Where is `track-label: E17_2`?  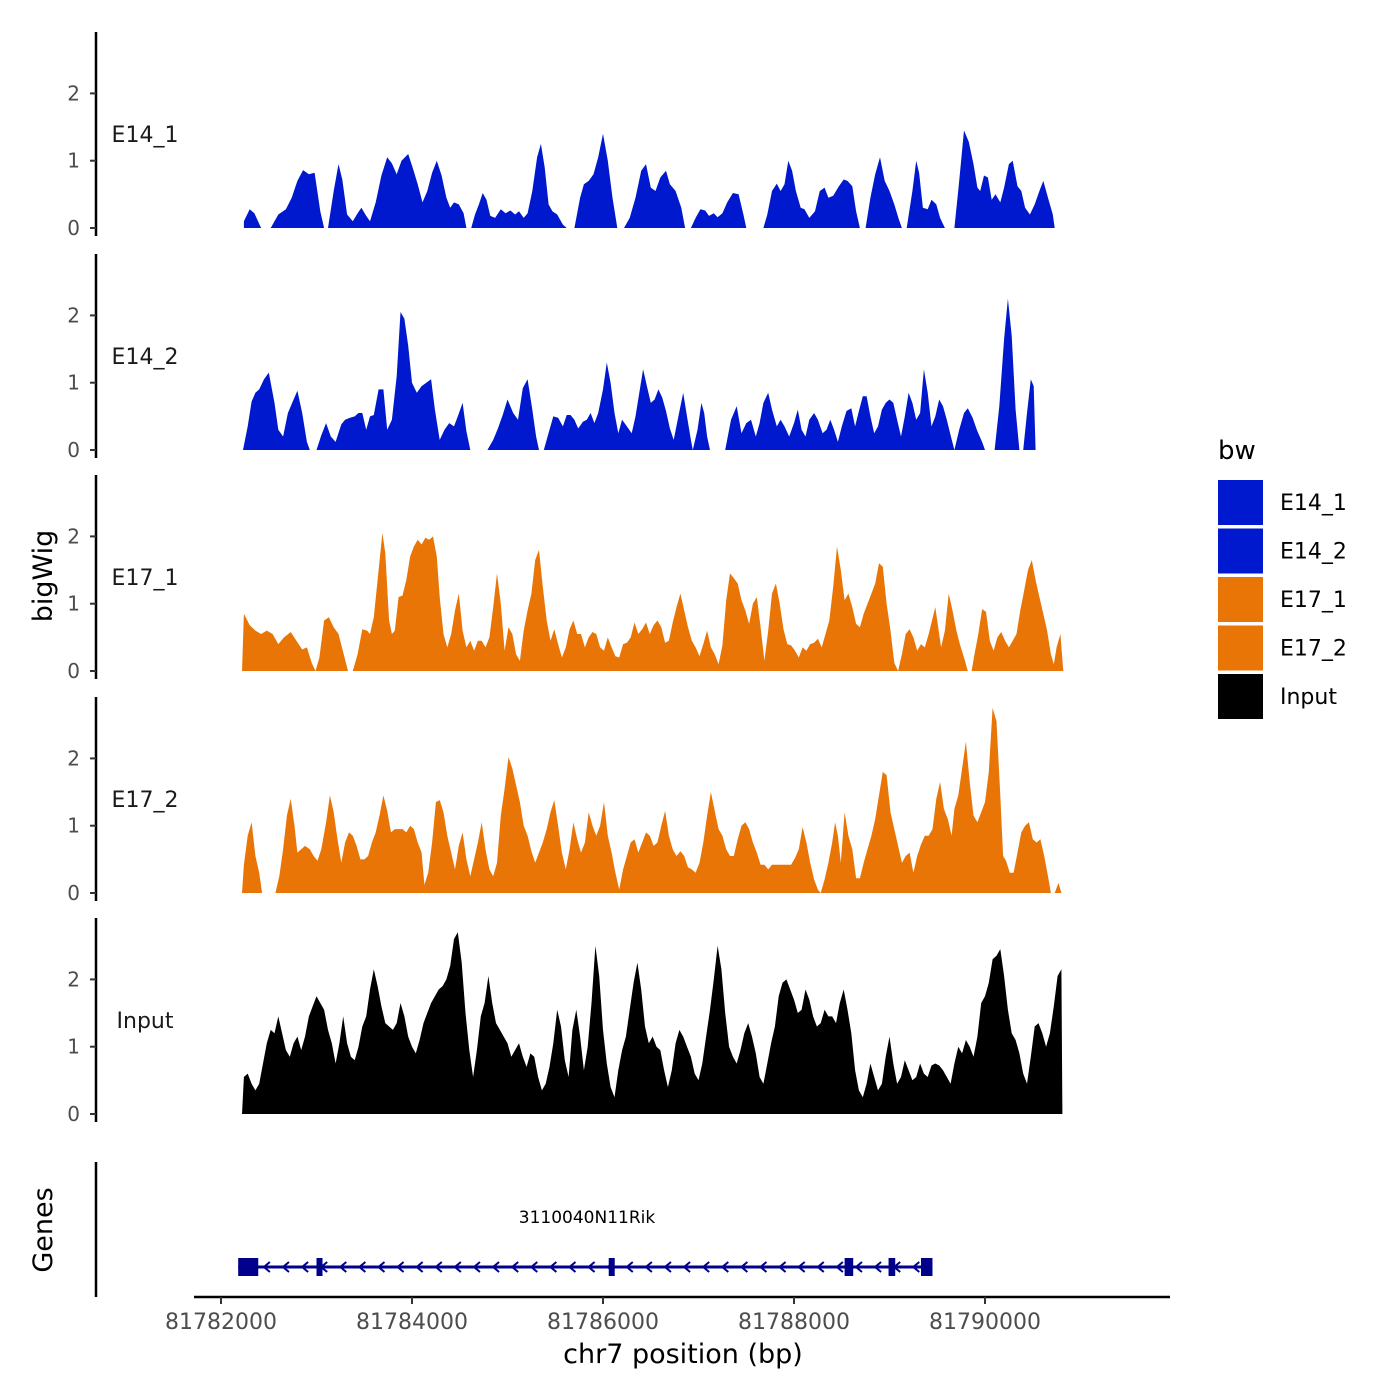
track-label: E17_2 is located at coordinates (145, 800).